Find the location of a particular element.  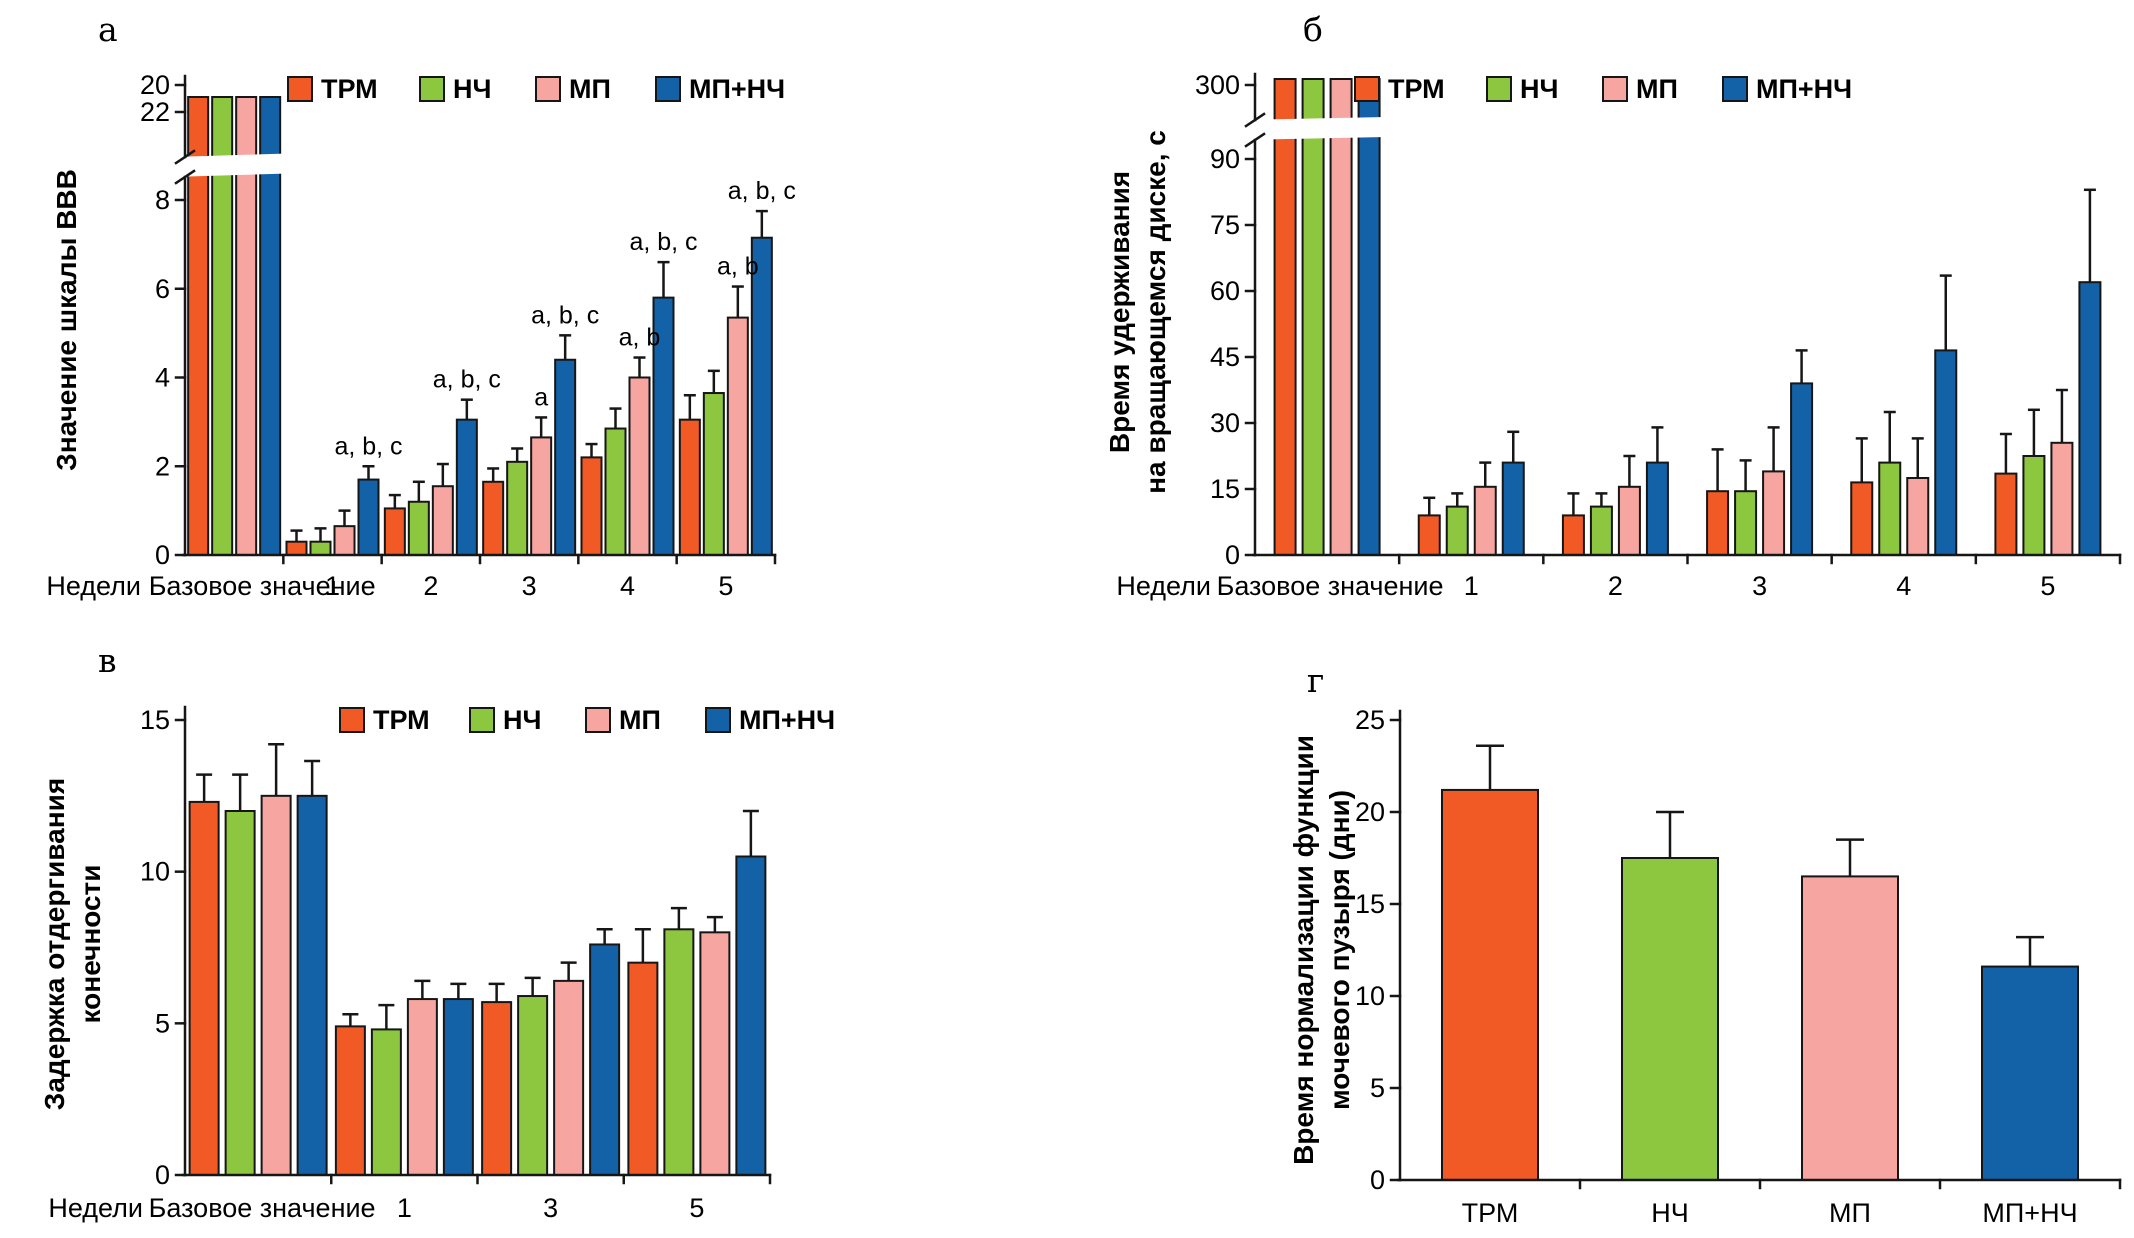

svg-text: Значение шкалы BBB is located at coordinates (66, 320).